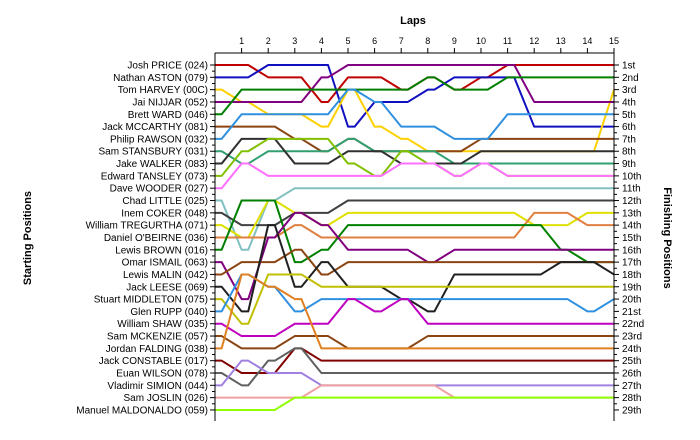 This screenshot has height=440, width=700. What do you see at coordinates (162, 324) in the screenshot?
I see `start-label-22: William SHAW (035)` at bounding box center [162, 324].